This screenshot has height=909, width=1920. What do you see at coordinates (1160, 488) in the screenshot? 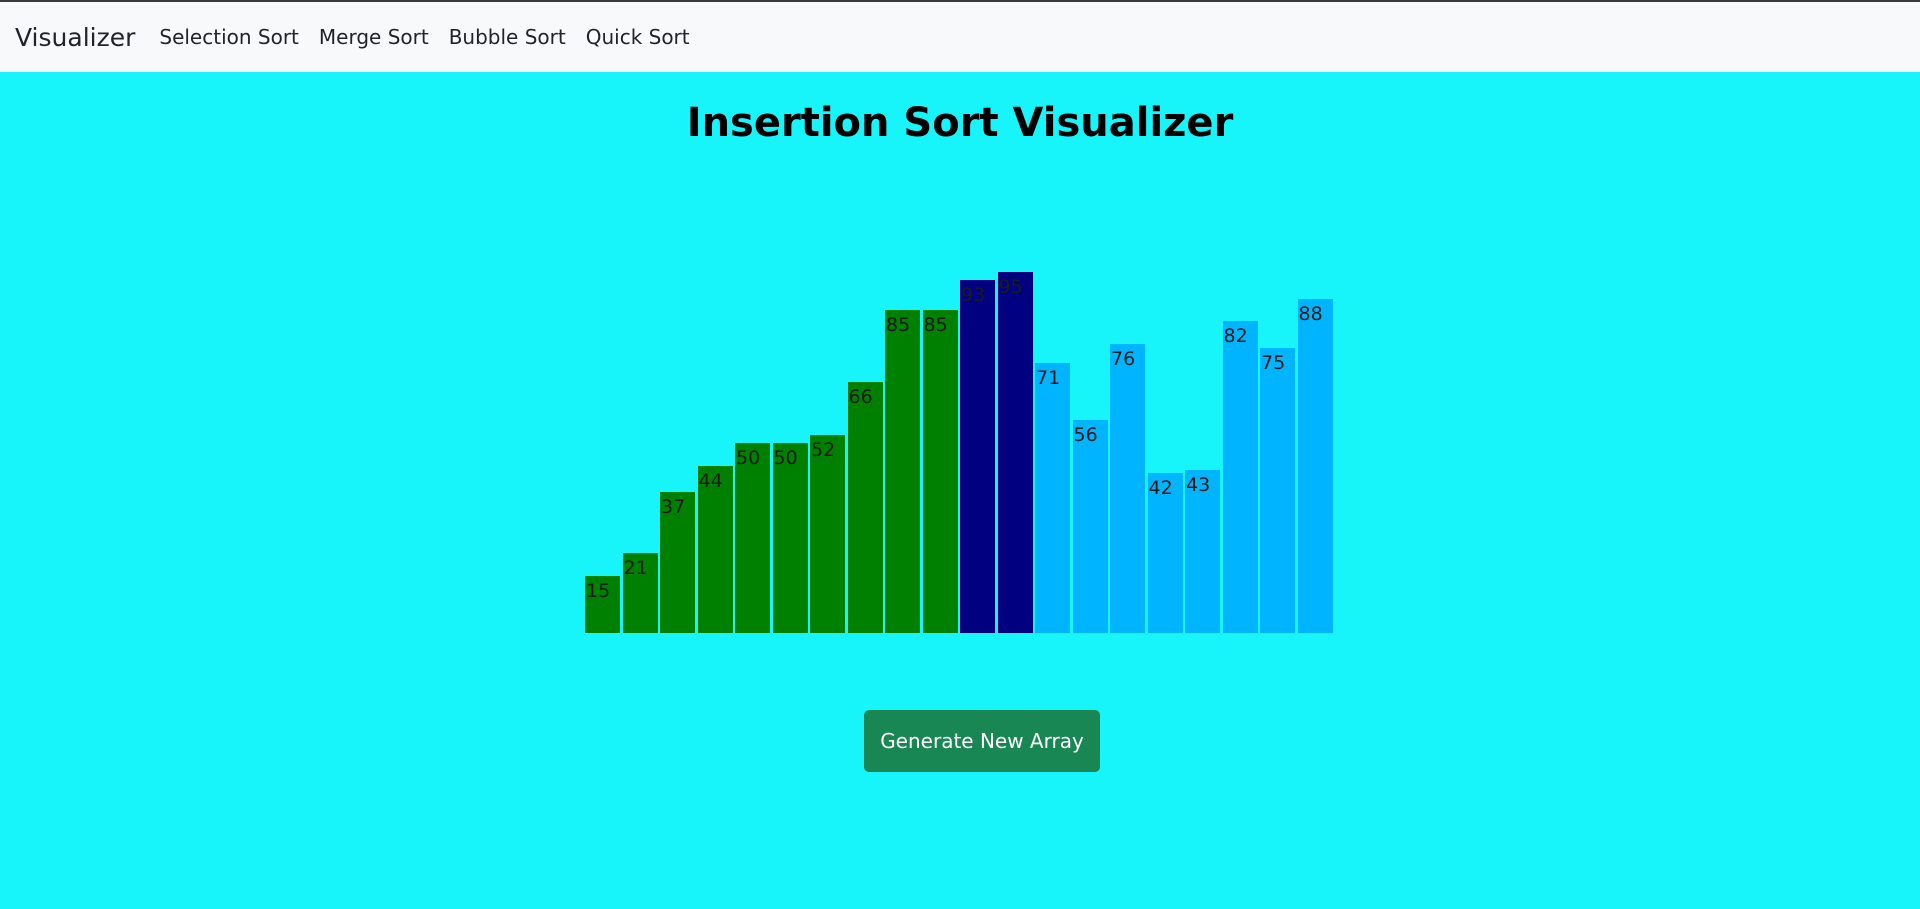
I see `bar-value-label: 42` at bounding box center [1160, 488].